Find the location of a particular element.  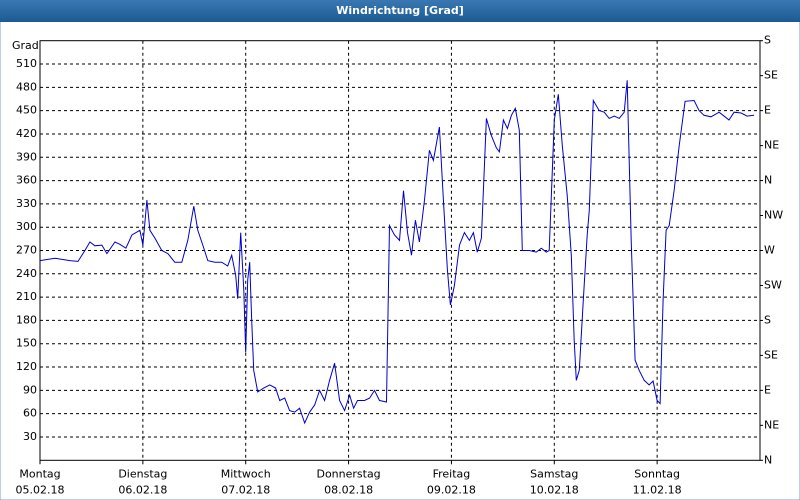

x-tick-date: 09.02.18 is located at coordinates (451, 489).